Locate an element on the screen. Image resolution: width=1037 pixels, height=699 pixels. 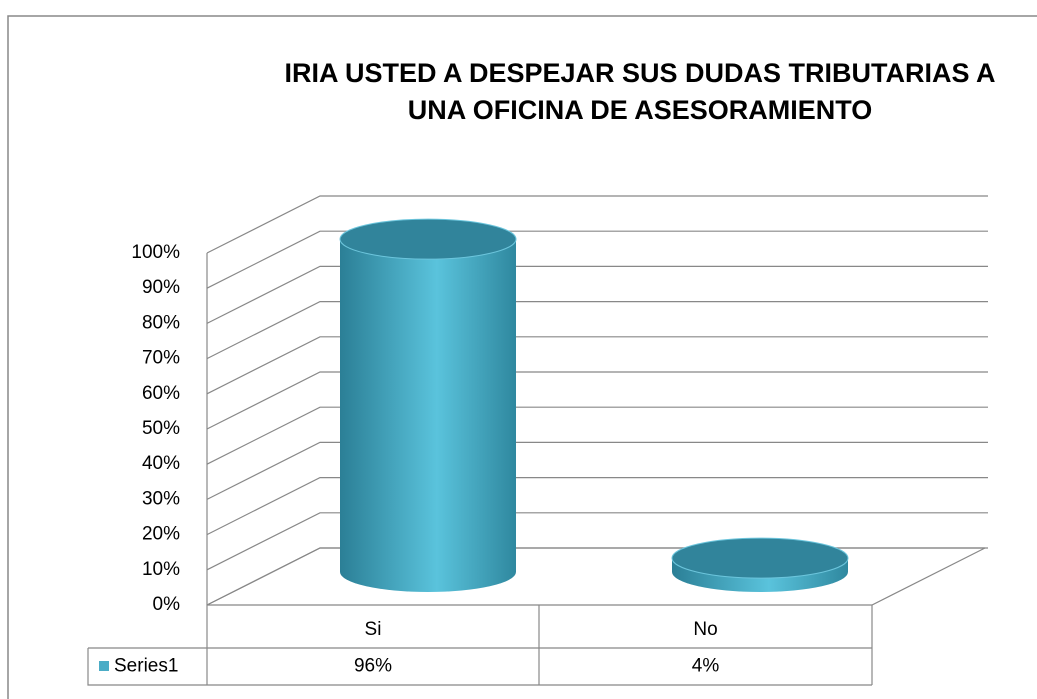
x-tick-label: No is located at coordinates (705, 629).